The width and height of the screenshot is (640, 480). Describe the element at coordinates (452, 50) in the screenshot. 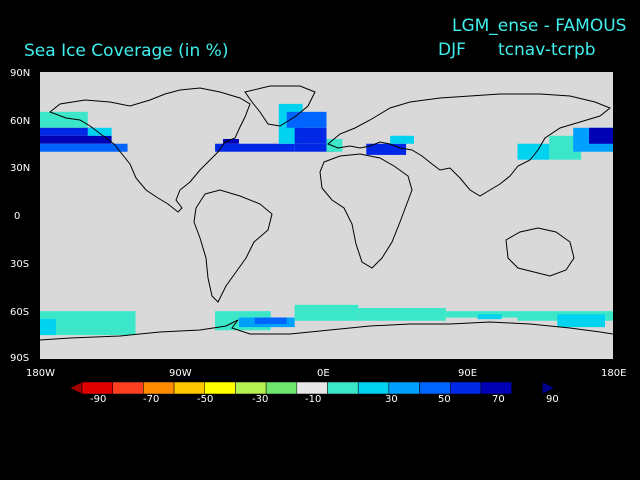

I see `season-label: DJF` at that location.